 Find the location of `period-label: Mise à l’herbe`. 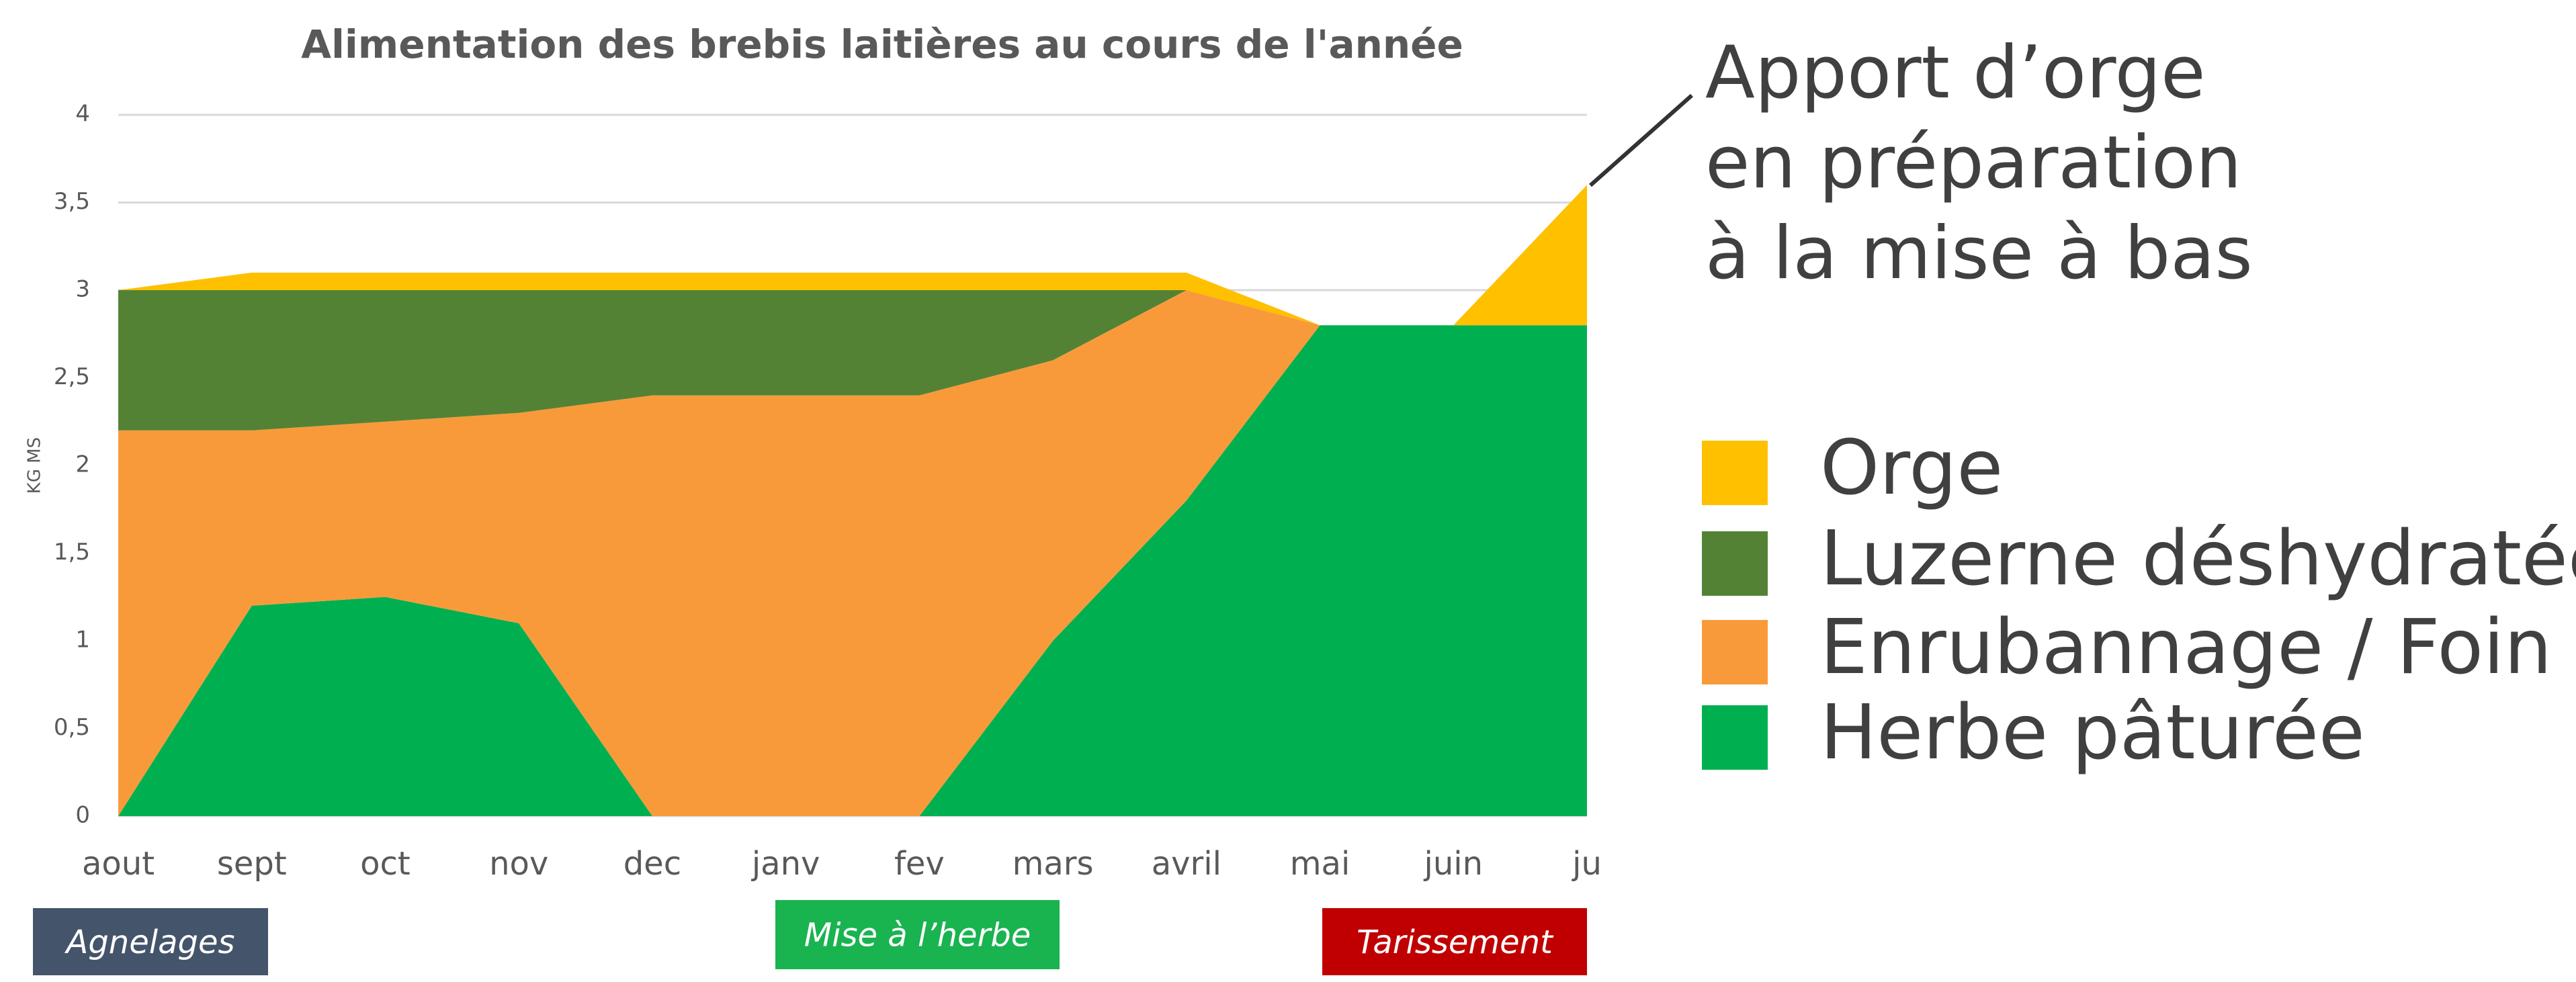

period-label: Mise à l’herbe is located at coordinates (917, 935).